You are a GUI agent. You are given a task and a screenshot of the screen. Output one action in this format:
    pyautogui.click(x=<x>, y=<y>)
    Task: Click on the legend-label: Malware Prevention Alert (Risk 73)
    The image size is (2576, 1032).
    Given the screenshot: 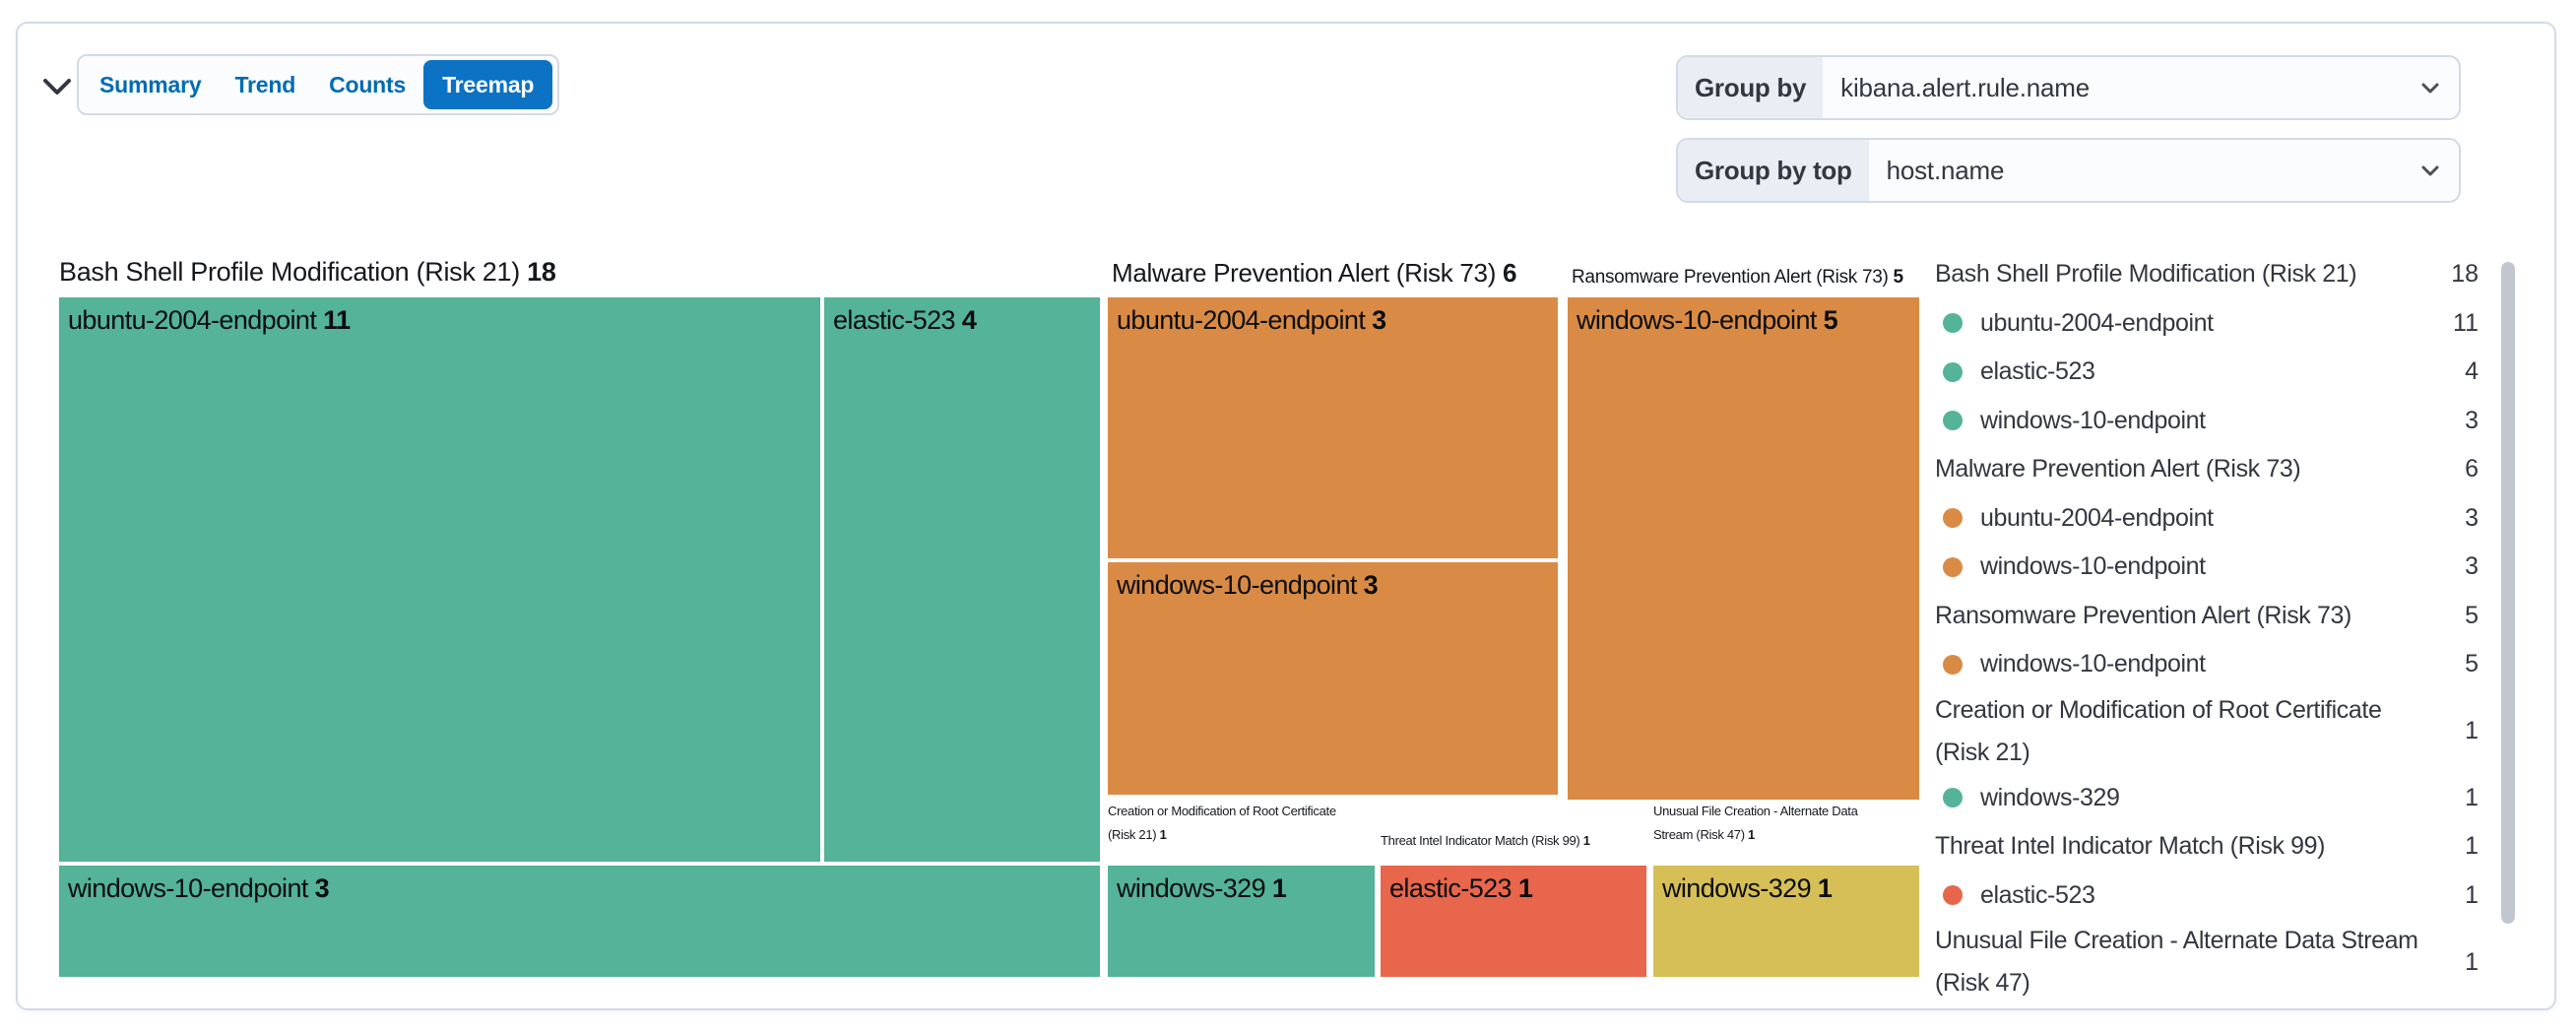 What is the action you would take?
    pyautogui.click(x=2118, y=469)
    